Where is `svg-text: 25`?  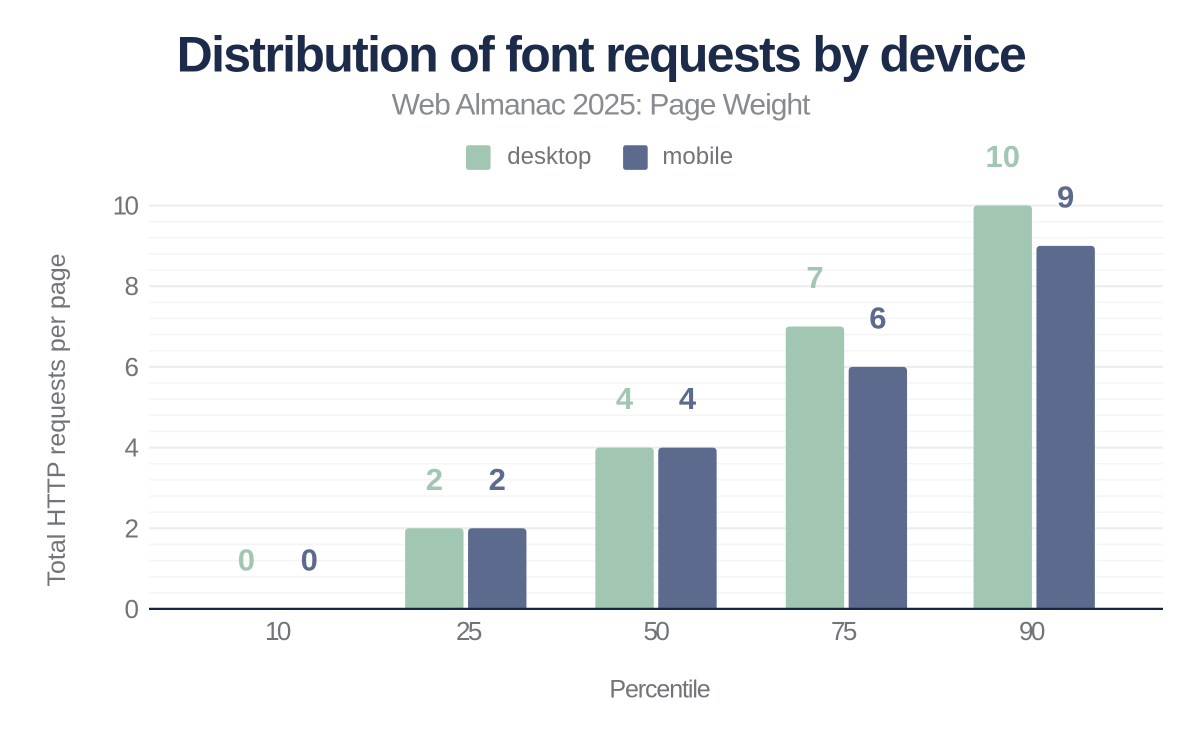
svg-text: 25 is located at coordinates (469, 631).